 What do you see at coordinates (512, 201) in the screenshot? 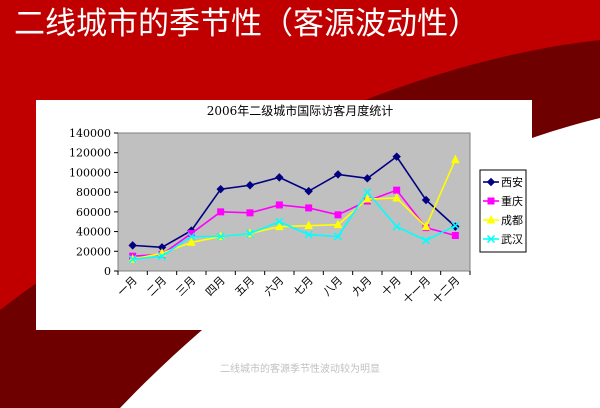
I see `legend-label: 重庆` at bounding box center [512, 201].